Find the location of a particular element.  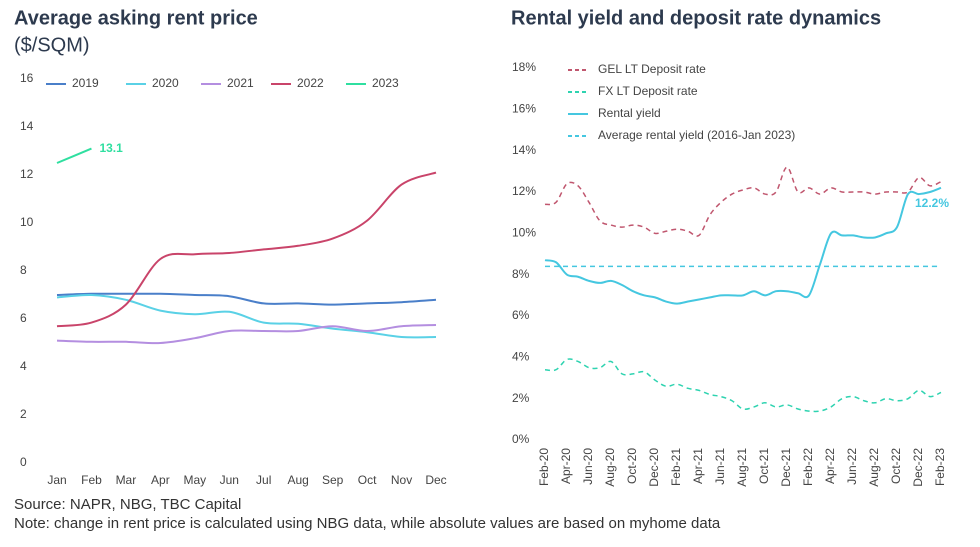

x-tick-label: Jul is located at coordinates (263, 480).